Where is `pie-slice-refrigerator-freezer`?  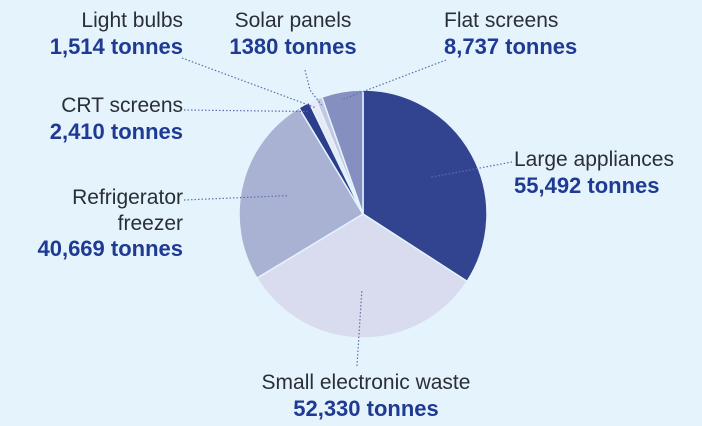 pie-slice-refrigerator-freezer is located at coordinates (301, 193).